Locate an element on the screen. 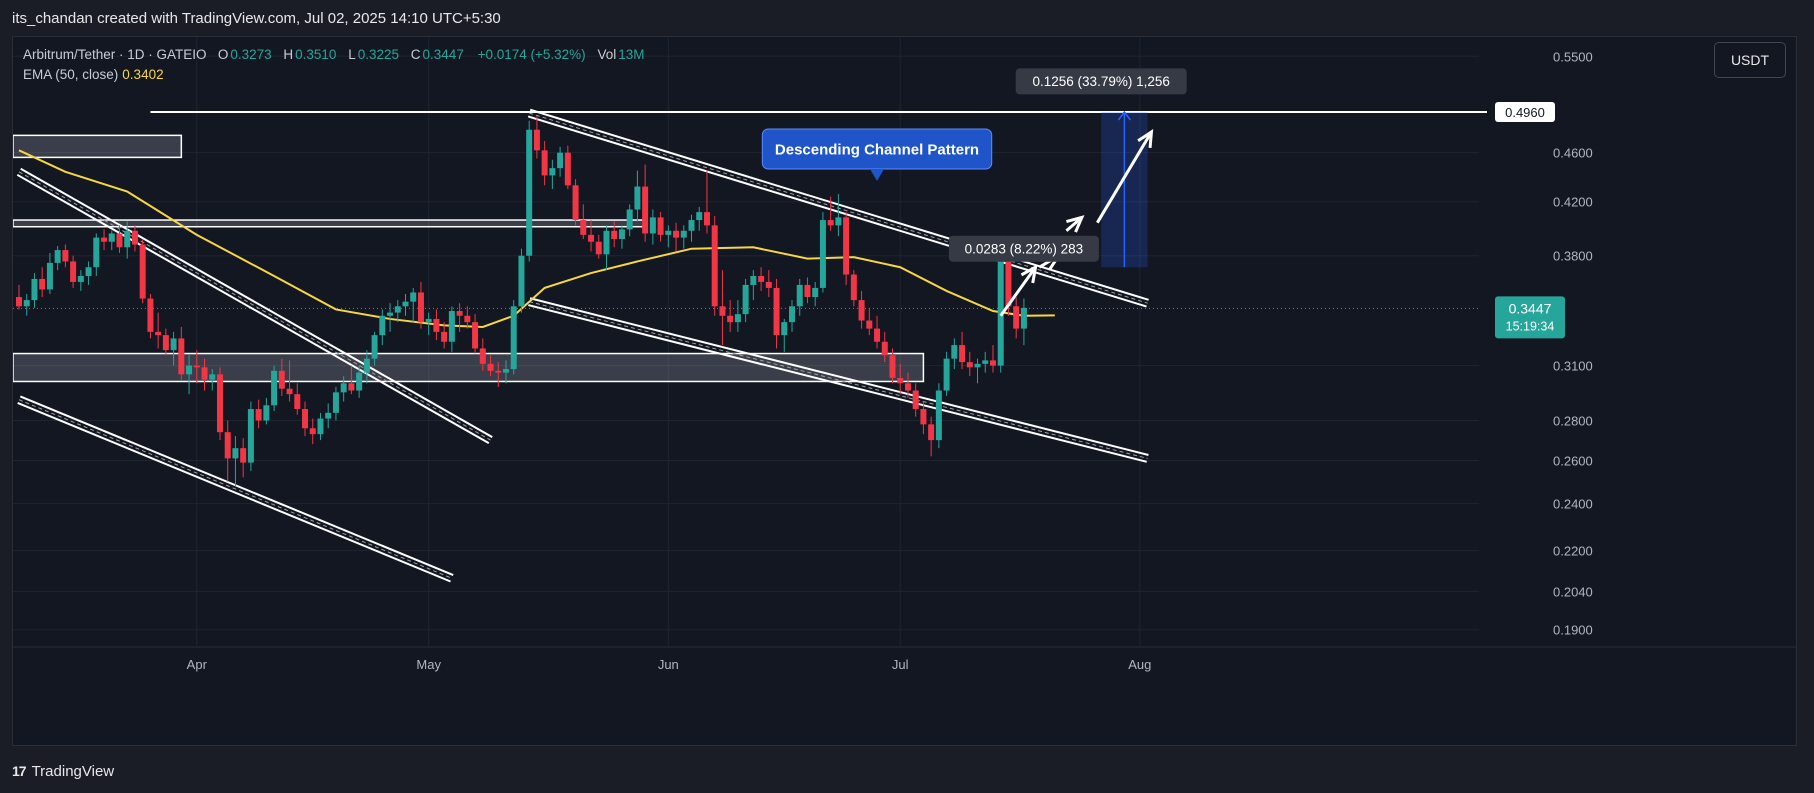 The height and width of the screenshot is (793, 1814). footer-brand-text: TradingView is located at coordinates (73, 771).